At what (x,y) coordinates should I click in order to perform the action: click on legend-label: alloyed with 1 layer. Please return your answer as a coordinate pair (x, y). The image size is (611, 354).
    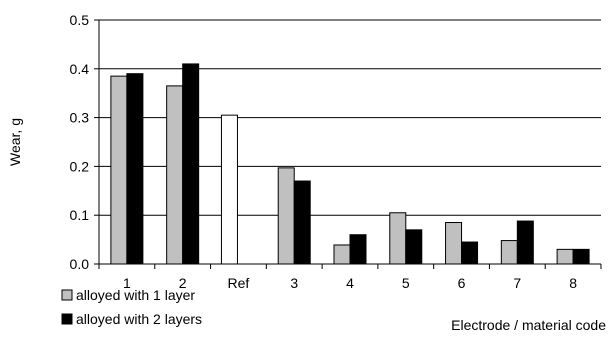
    Looking at the image, I should click on (135, 295).